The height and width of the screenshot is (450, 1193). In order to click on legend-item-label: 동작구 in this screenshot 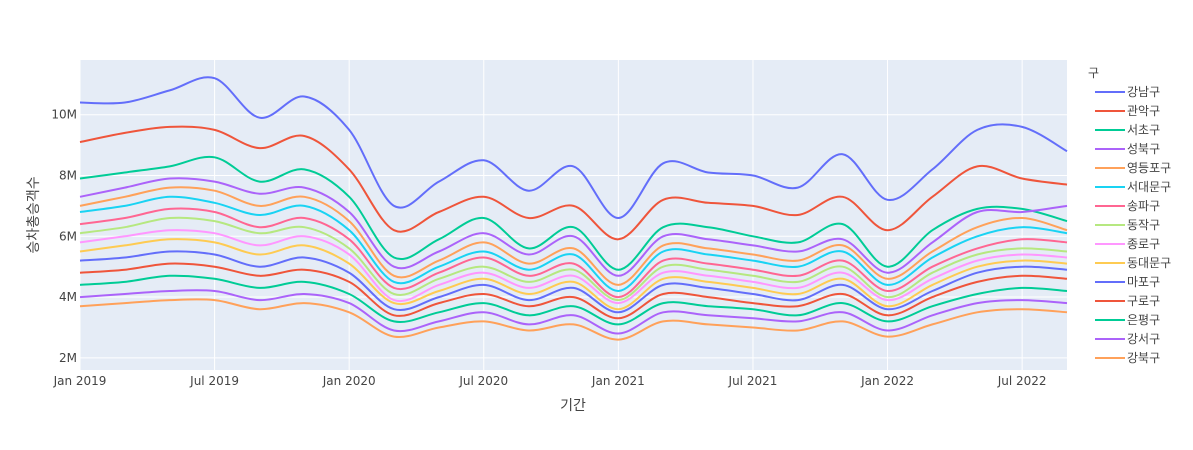, I will do `click(1143, 225)`.